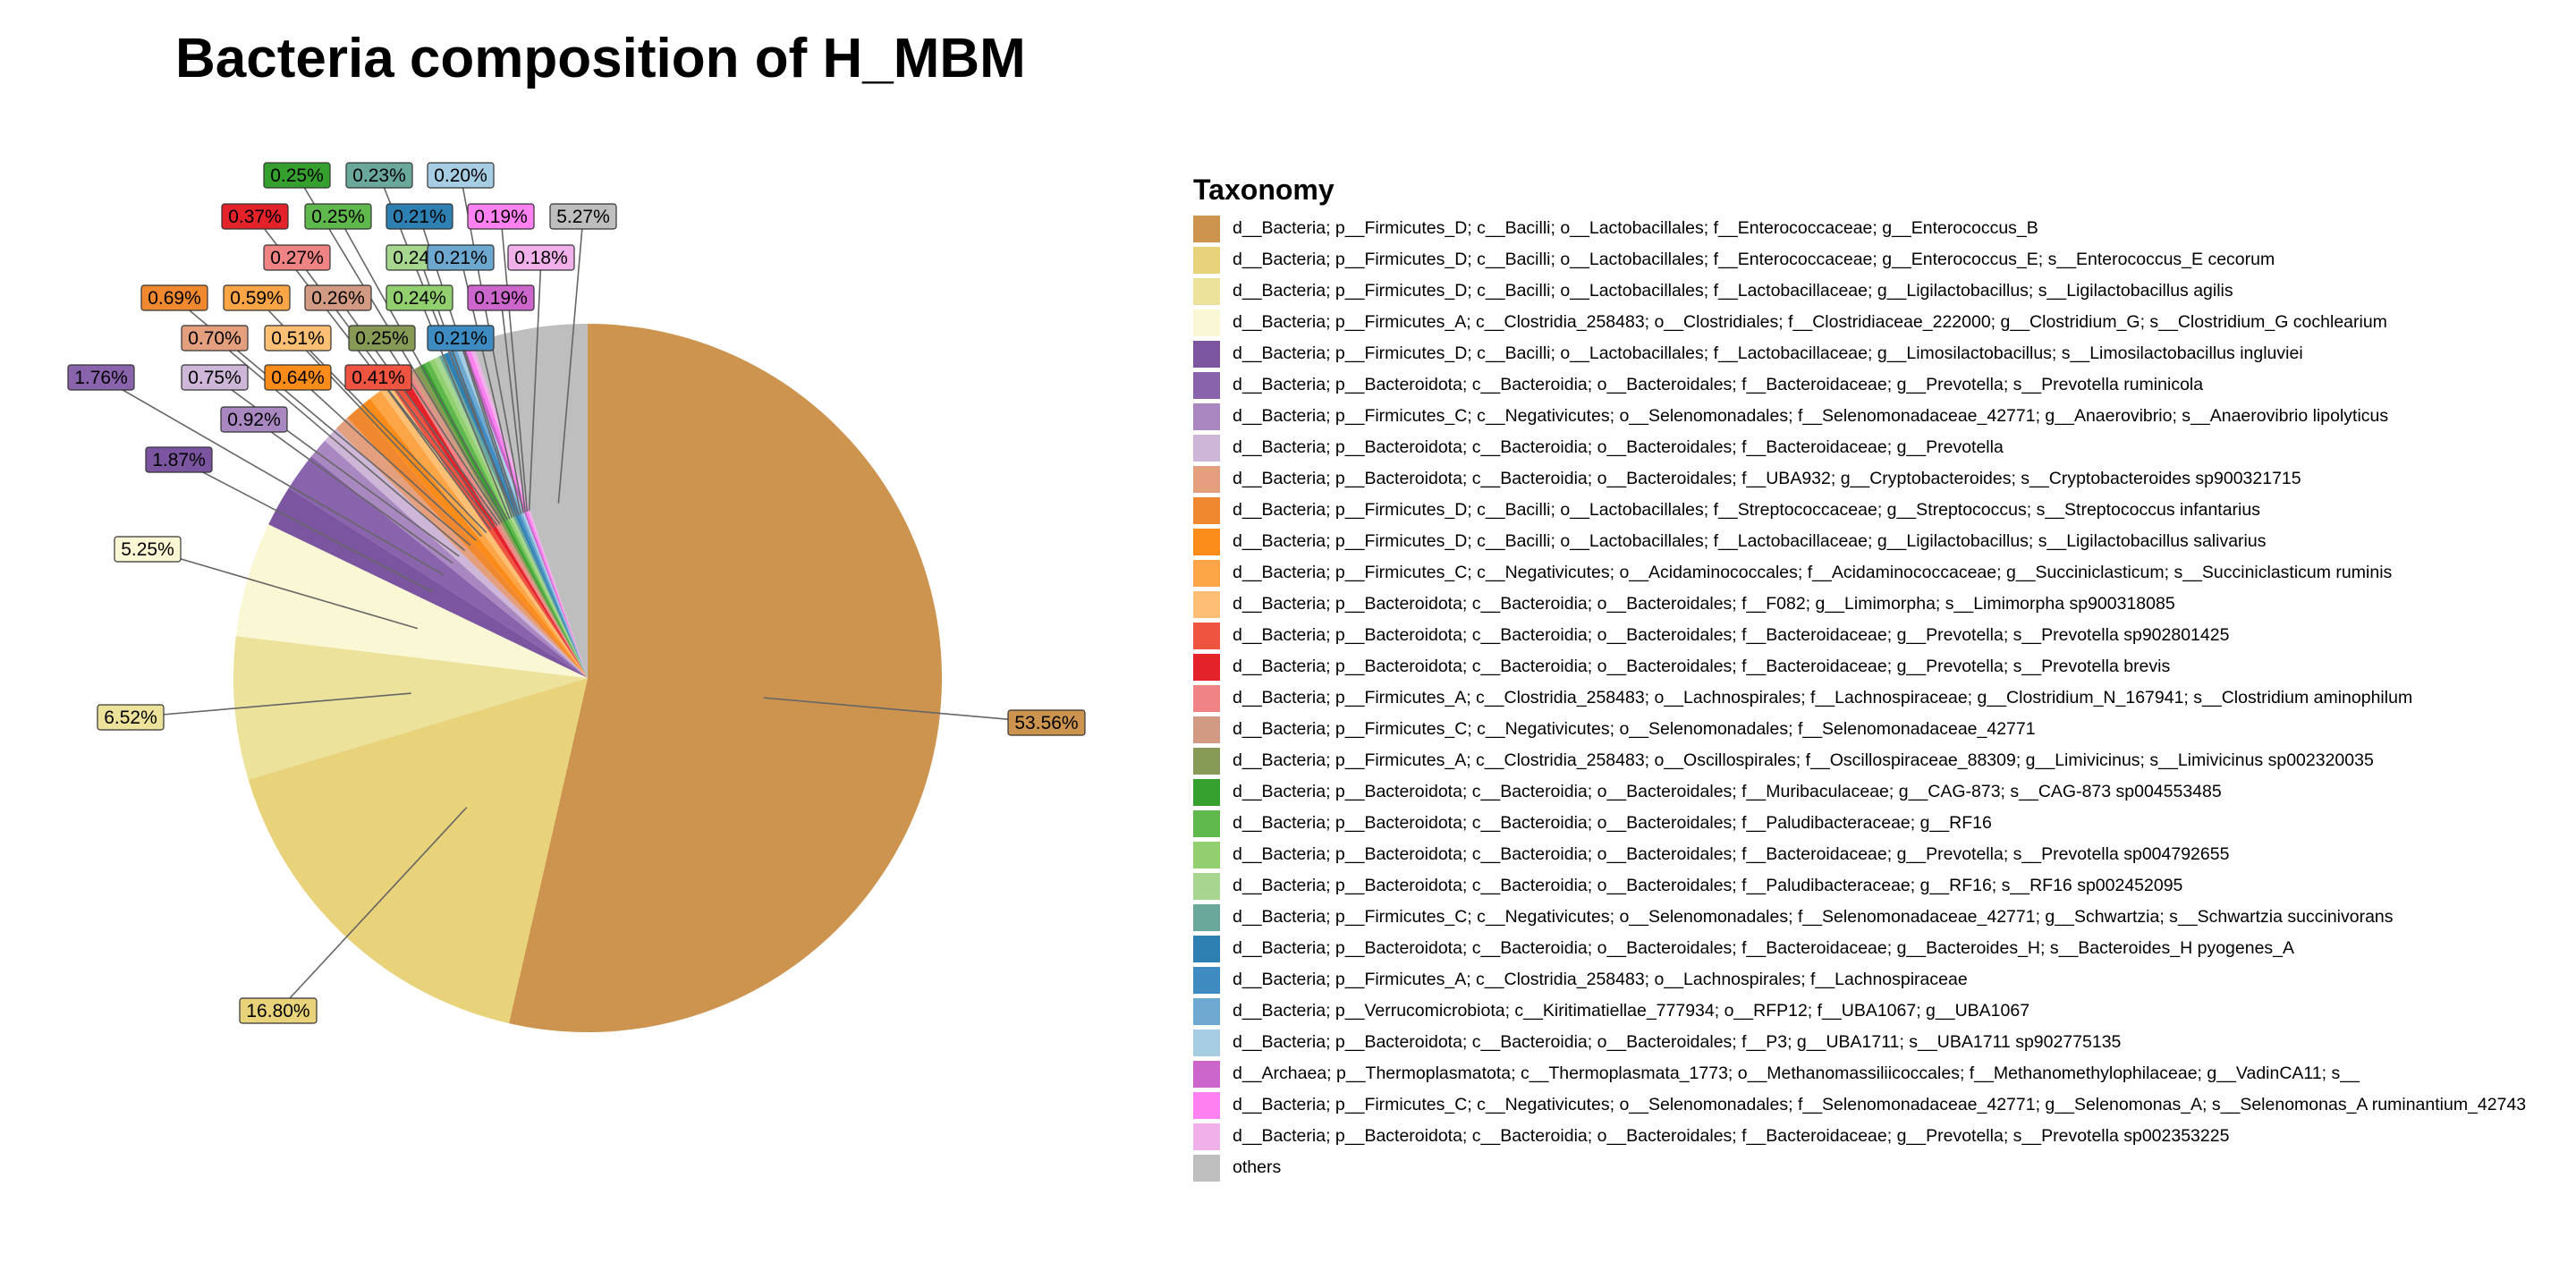 The width and height of the screenshot is (2576, 1288). What do you see at coordinates (419, 297) in the screenshot?
I see `slice-label: 0.24%` at bounding box center [419, 297].